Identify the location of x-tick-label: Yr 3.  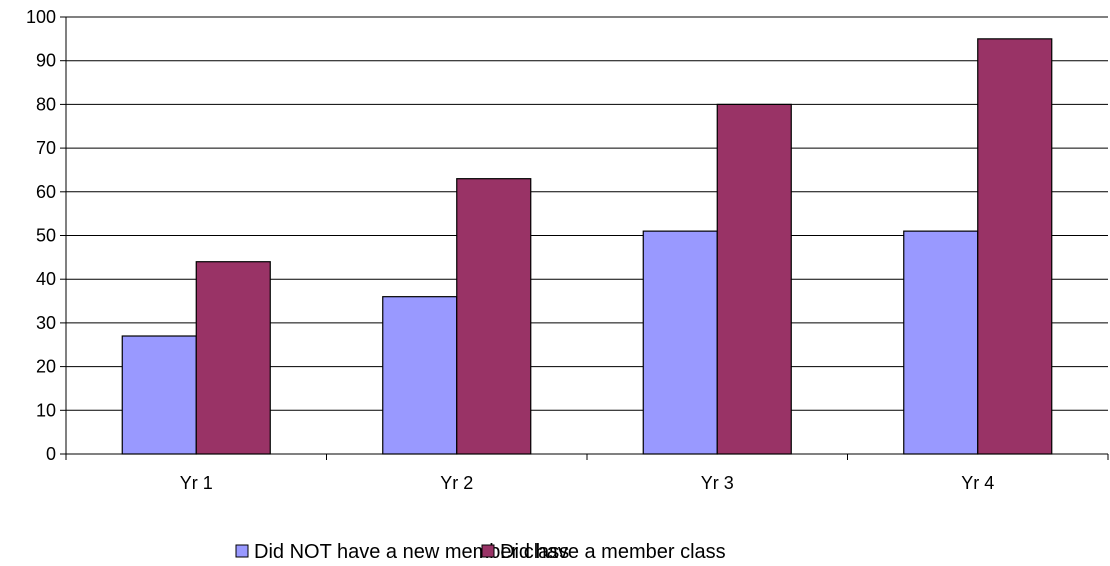
(717, 483).